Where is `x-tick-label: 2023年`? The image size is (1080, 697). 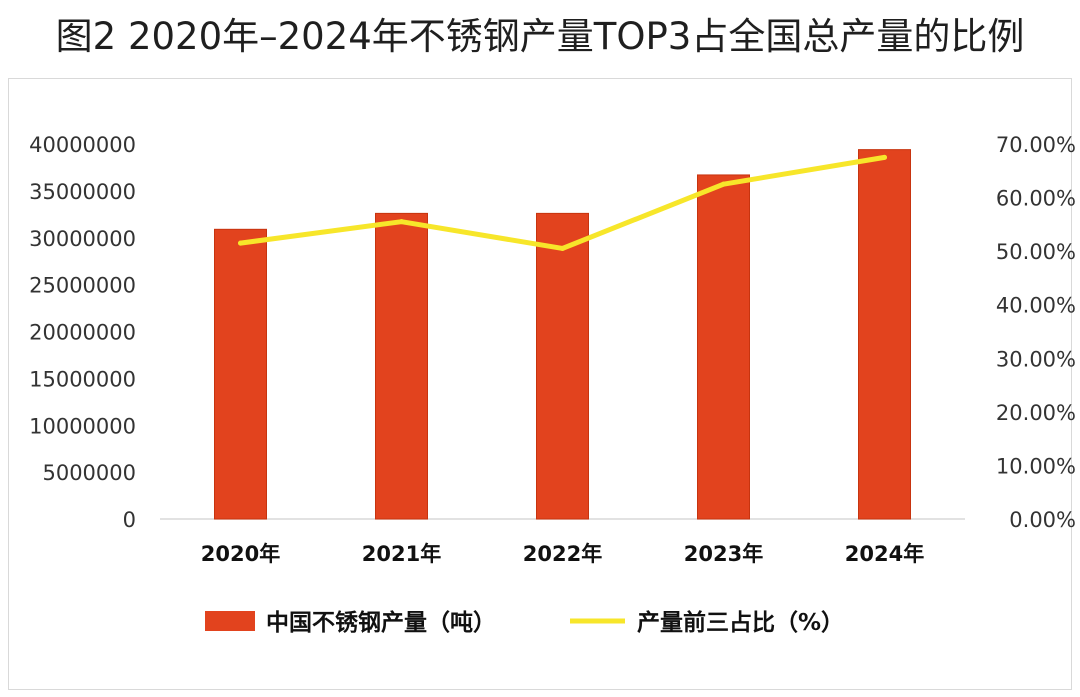 x-tick-label: 2023年 is located at coordinates (723, 554).